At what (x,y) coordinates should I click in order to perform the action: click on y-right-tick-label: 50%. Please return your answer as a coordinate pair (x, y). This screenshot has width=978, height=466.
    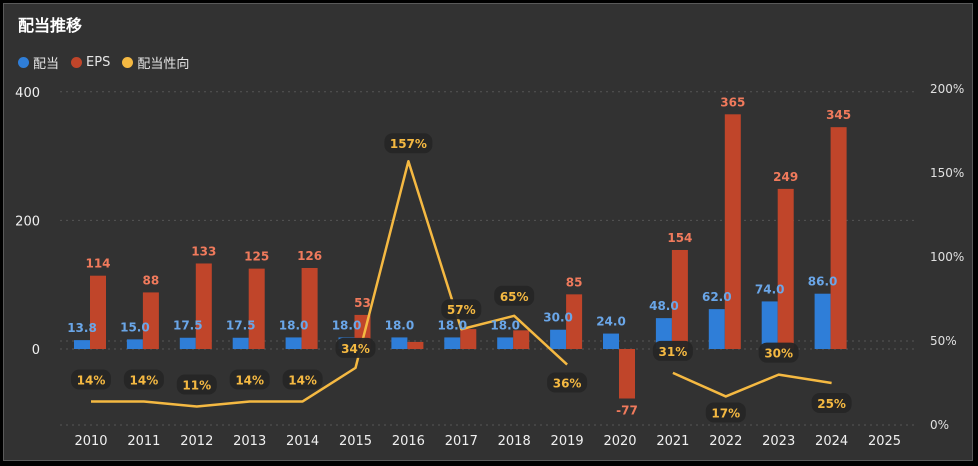
    Looking at the image, I should click on (943, 341).